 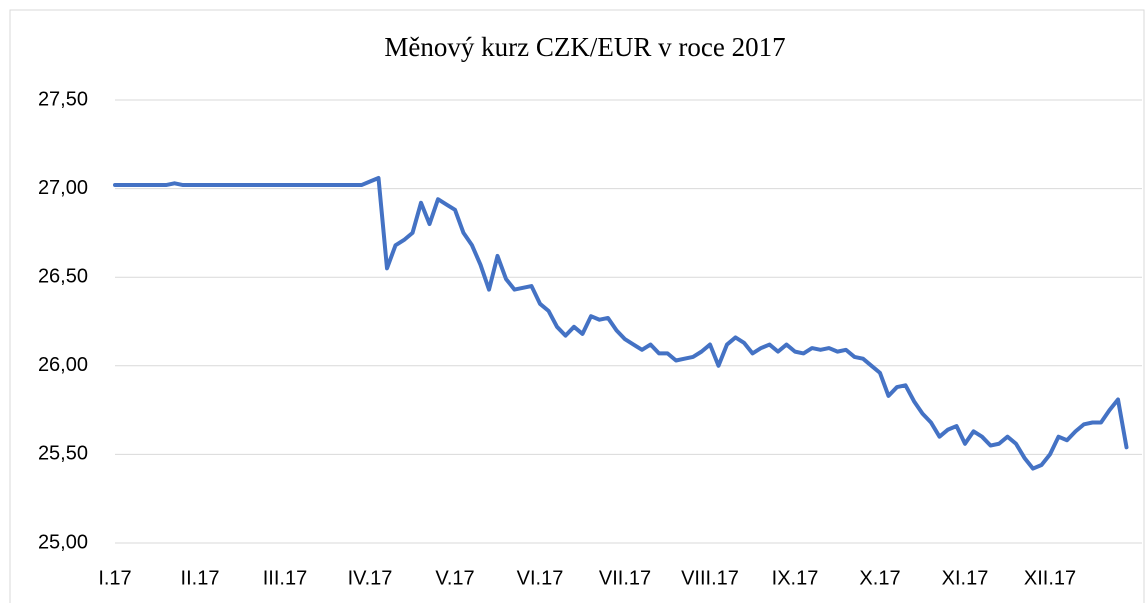 I want to click on x-tick-label: V.17, so click(x=454, y=578).